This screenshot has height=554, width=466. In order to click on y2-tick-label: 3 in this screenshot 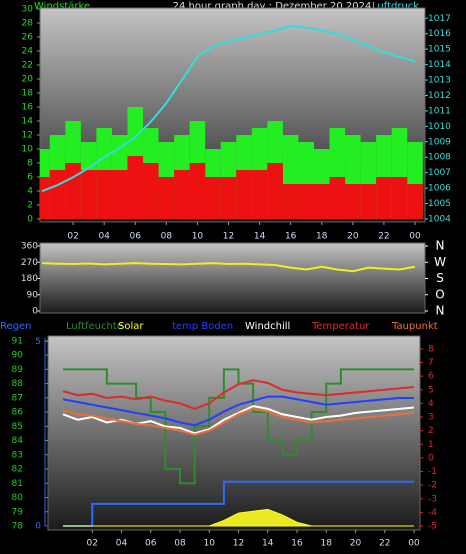, I will do `click(431, 418)`.